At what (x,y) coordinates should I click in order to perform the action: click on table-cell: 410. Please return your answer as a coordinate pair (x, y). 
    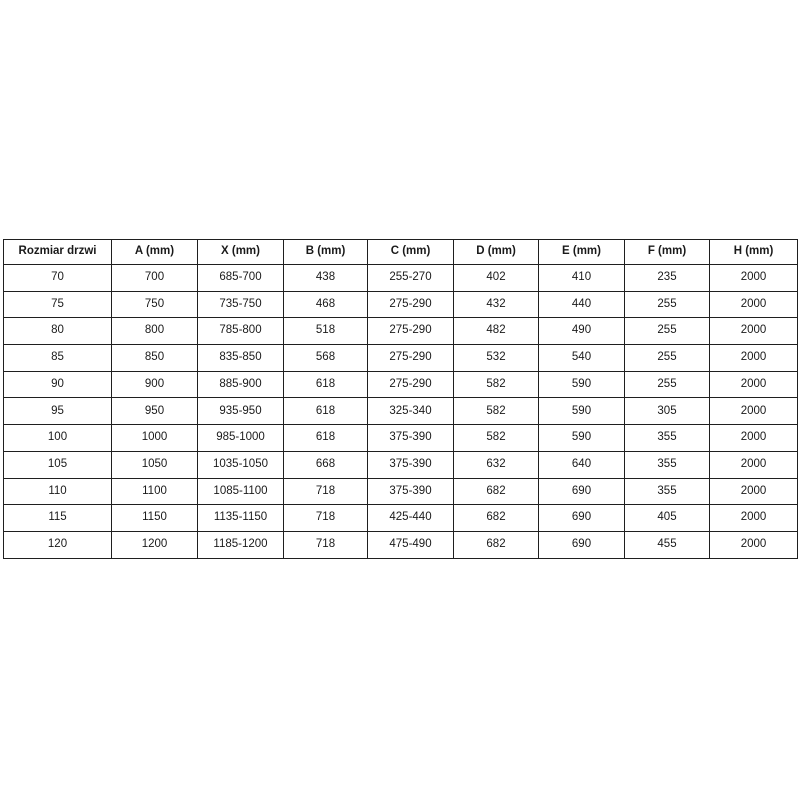
    Looking at the image, I should click on (581, 278).